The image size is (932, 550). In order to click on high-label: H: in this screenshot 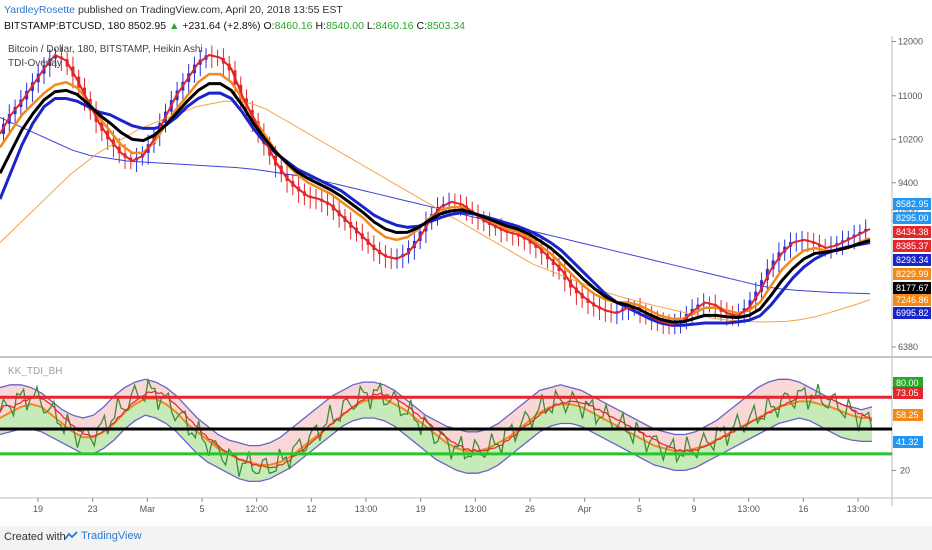, I will do `click(320, 26)`.